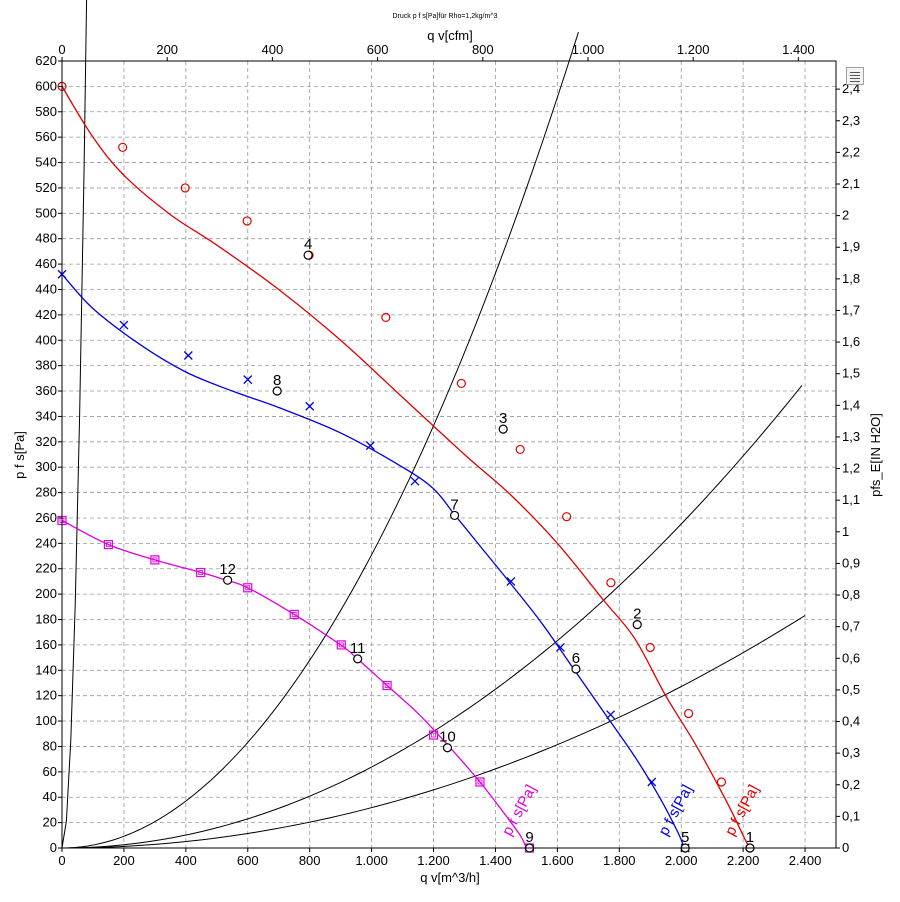  Describe the element at coordinates (851, 309) in the screenshot. I see `y2-tick-label: 1,7` at that location.